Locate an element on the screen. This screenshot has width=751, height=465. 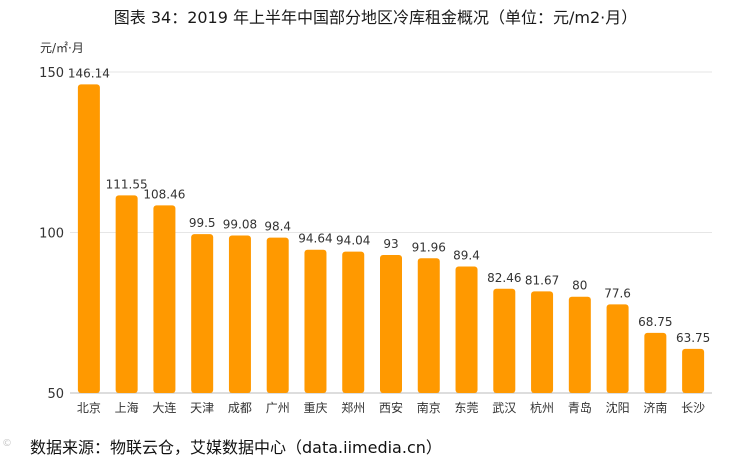
value-label: 146.14 is located at coordinates (89, 73).